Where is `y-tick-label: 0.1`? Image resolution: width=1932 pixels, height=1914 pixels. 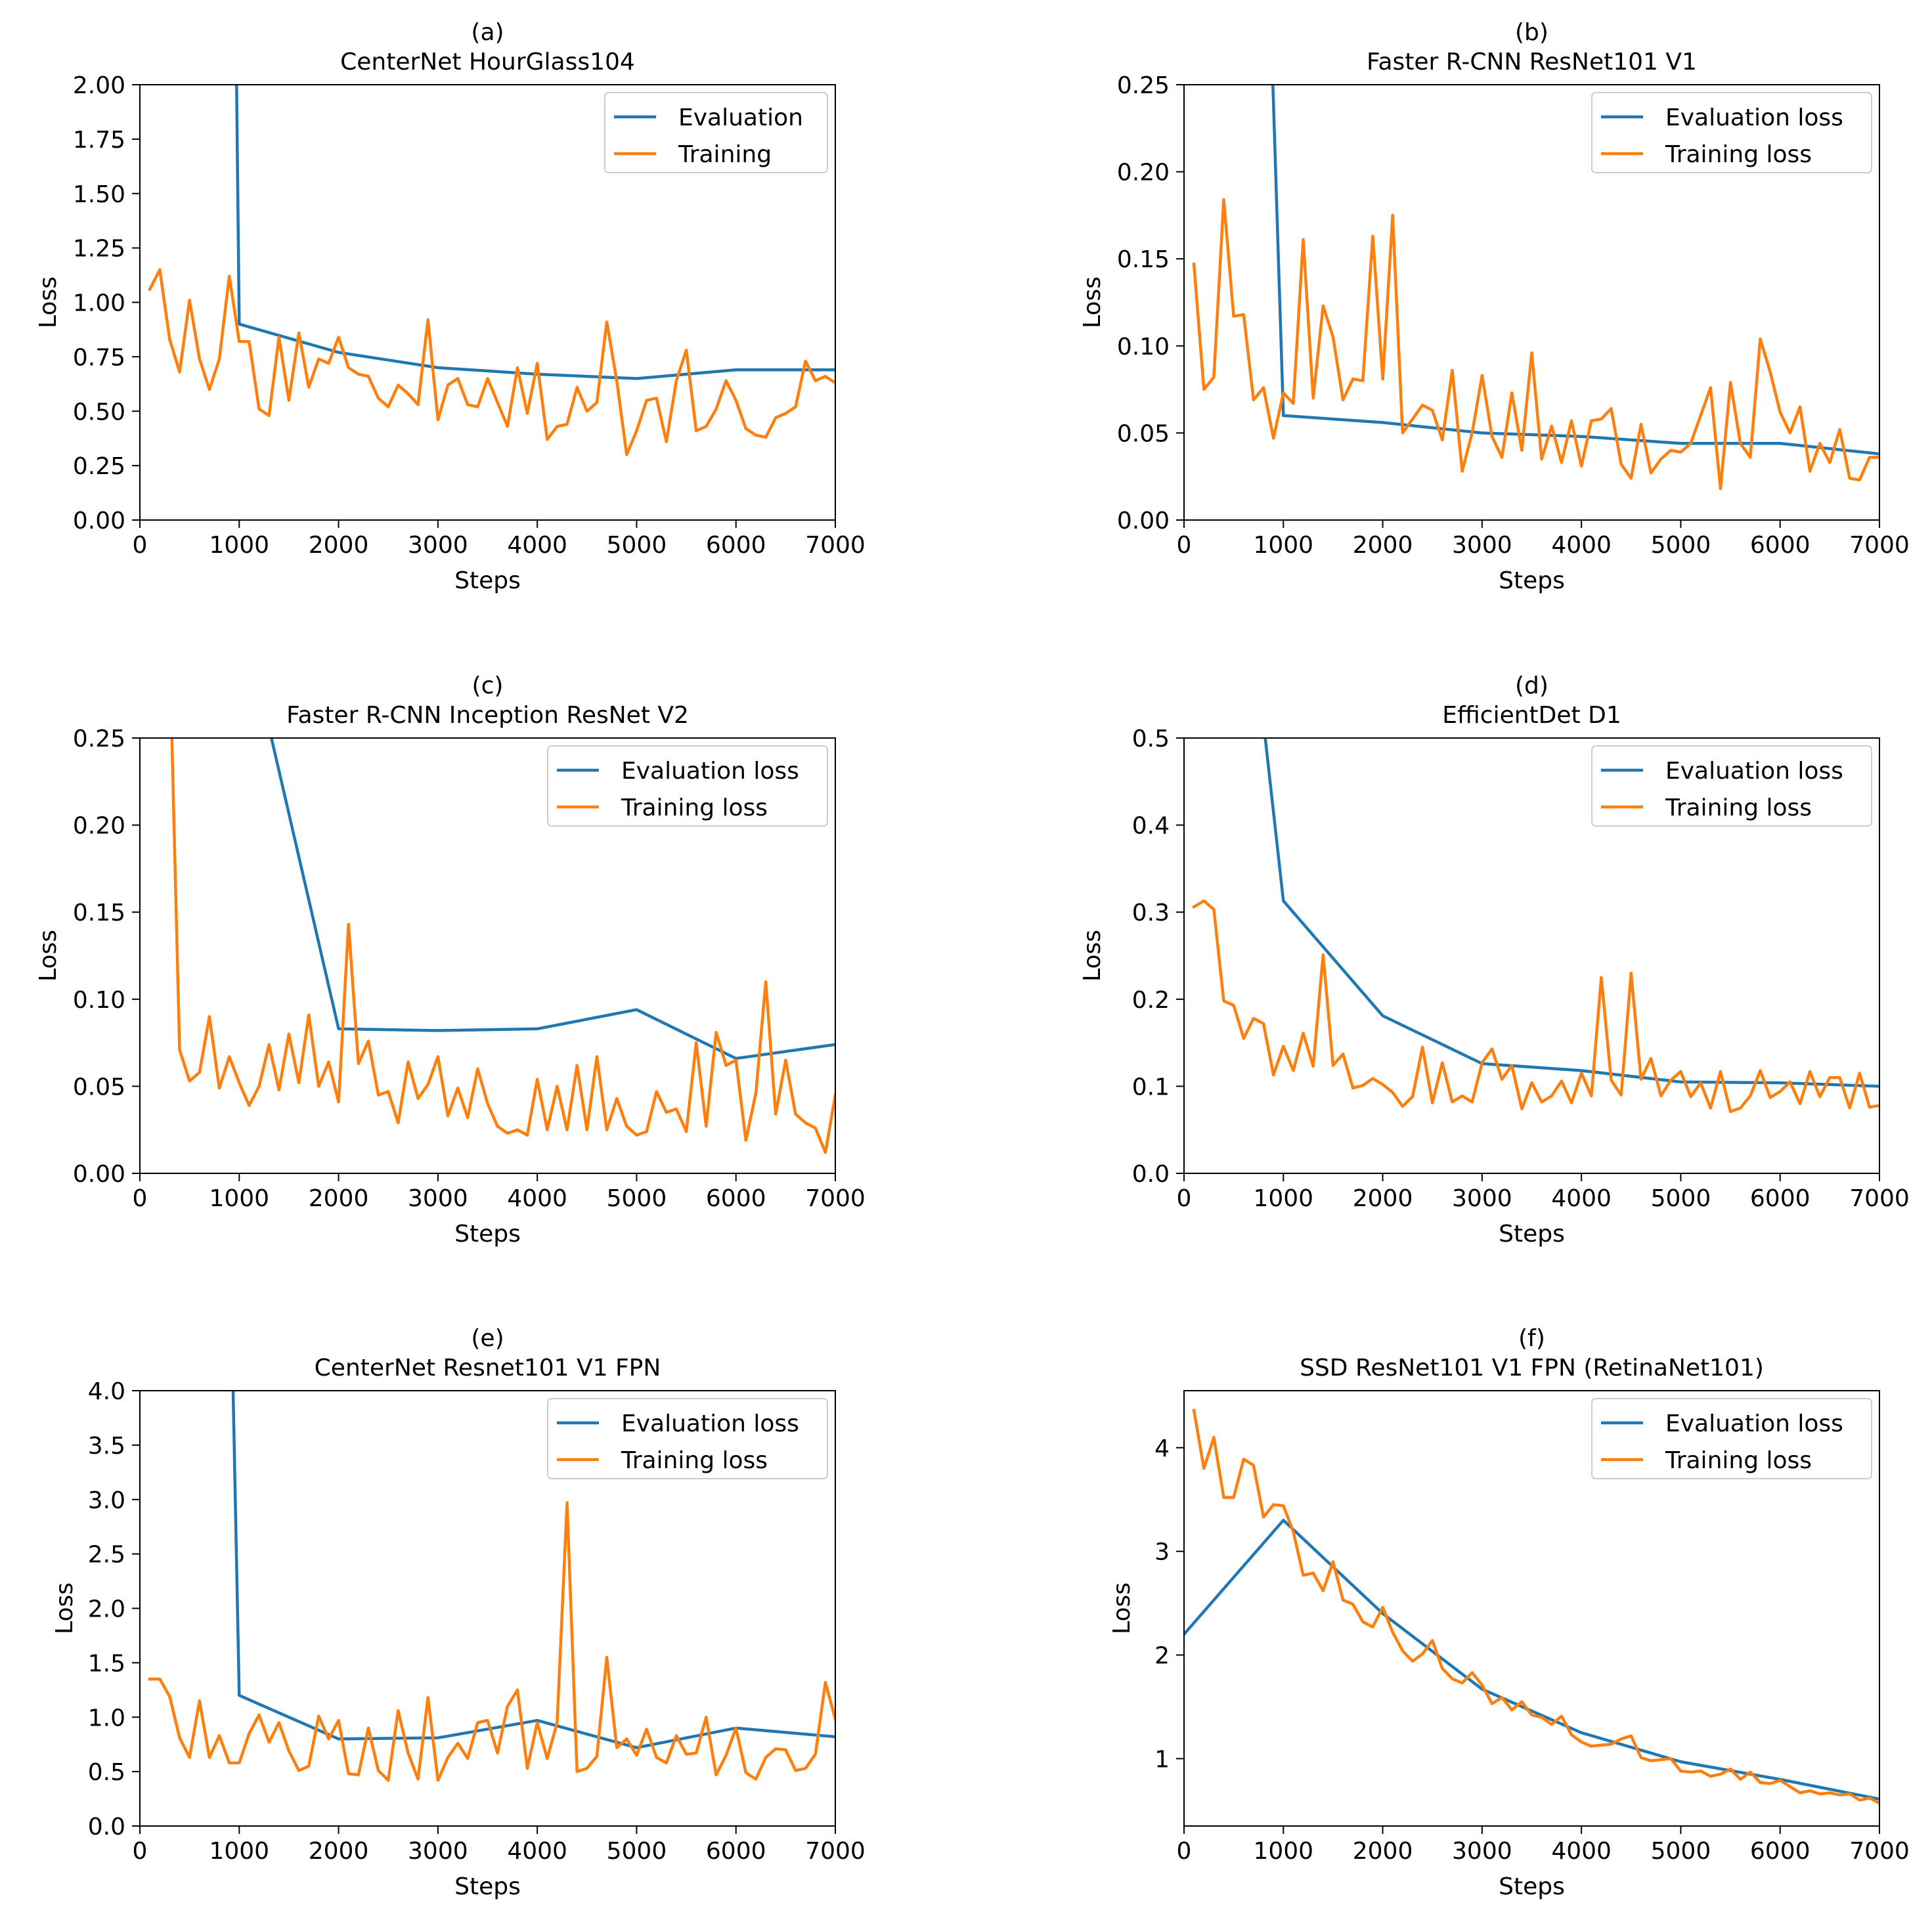 y-tick-label: 0.1 is located at coordinates (1151, 1087).